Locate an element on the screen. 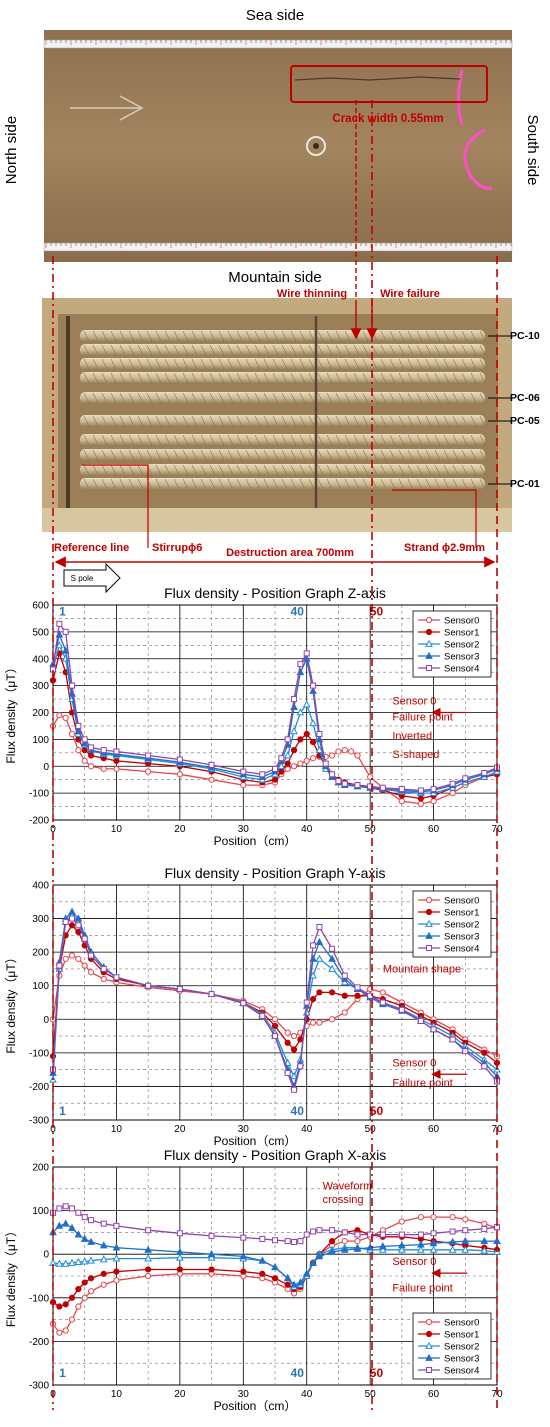 The height and width of the screenshot is (1427, 550). x-tick-label: 30 is located at coordinates (244, 829).